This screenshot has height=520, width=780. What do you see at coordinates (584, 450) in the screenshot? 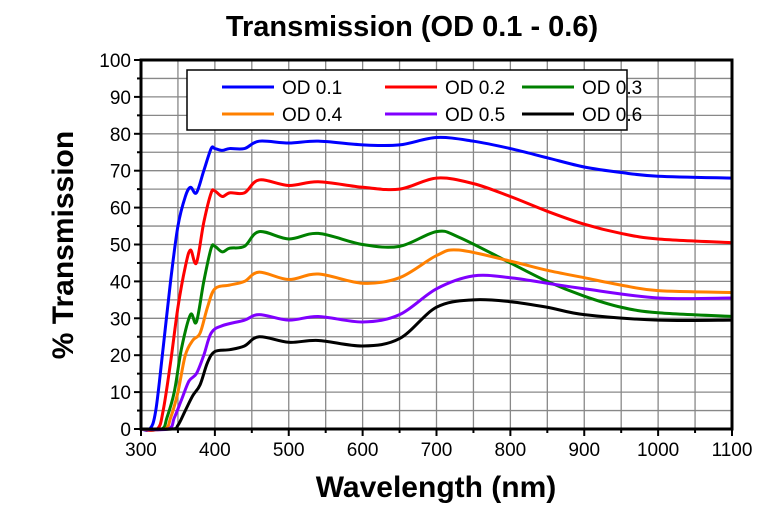
I see `x-tick-label: 900` at bounding box center [584, 450].